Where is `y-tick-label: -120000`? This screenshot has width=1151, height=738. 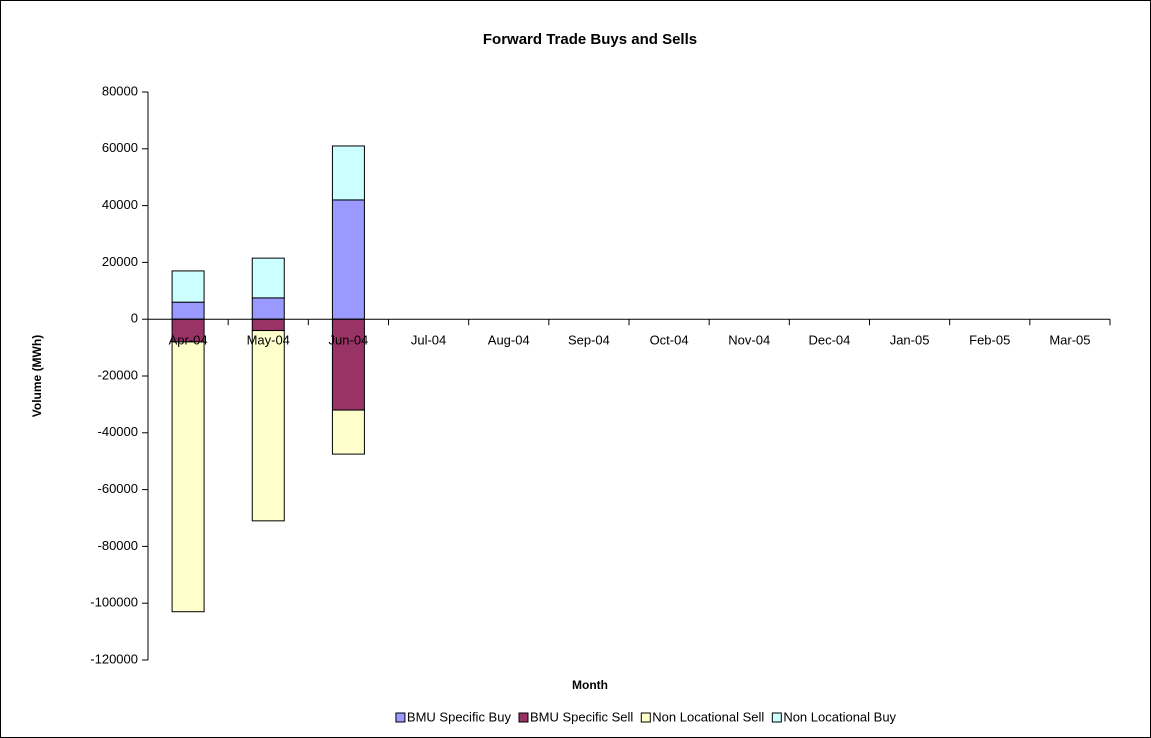
y-tick-label: -120000 is located at coordinates (114, 658).